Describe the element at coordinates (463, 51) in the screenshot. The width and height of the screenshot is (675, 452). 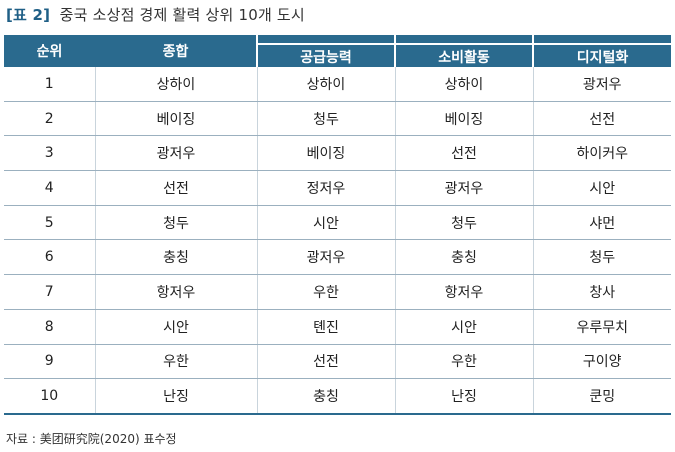
I see `header-consumption: 소비활동` at that location.